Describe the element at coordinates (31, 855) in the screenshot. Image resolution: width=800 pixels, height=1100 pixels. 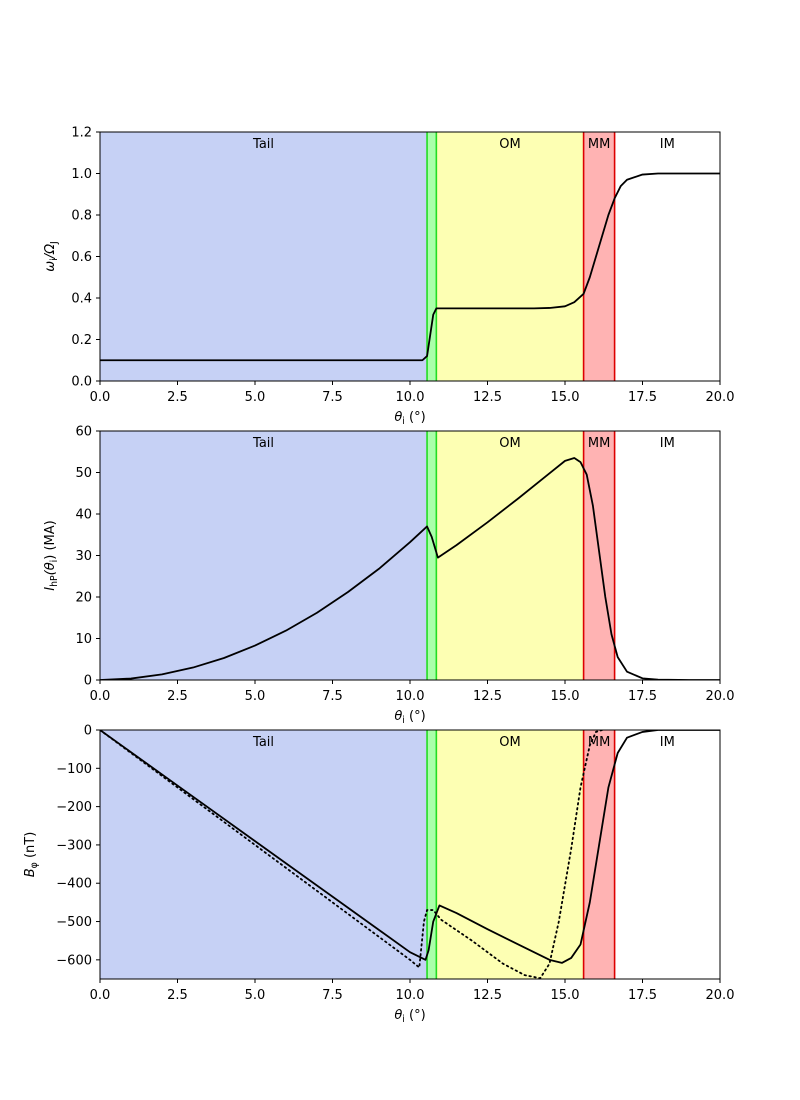
I see `y-axis-label: Bφ (nT)` at that location.